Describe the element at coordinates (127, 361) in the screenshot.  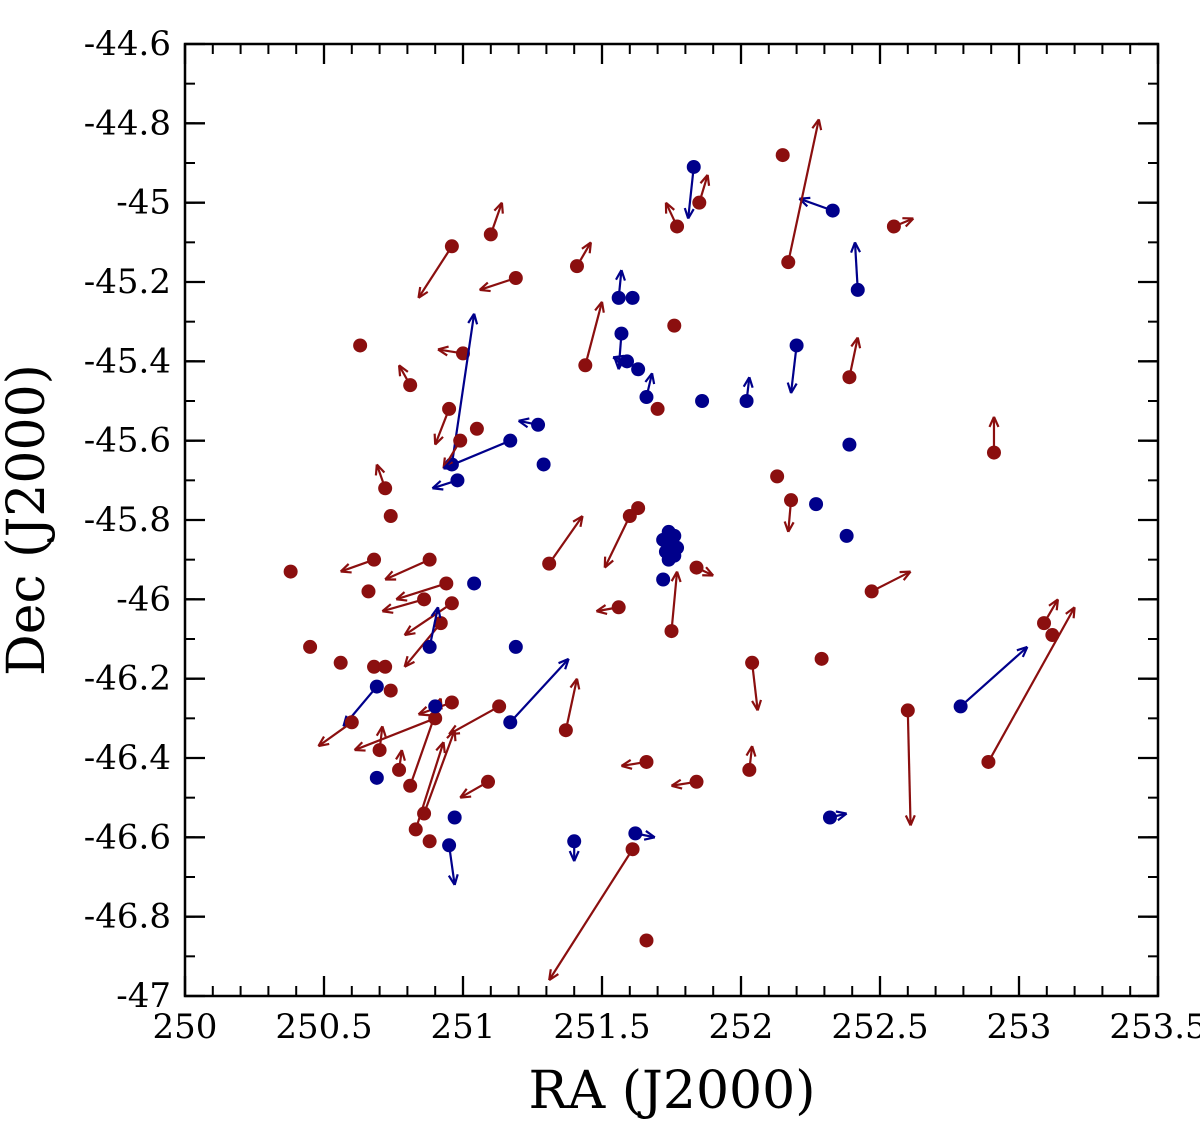
I see `y-tick-label: -45.4` at that location.